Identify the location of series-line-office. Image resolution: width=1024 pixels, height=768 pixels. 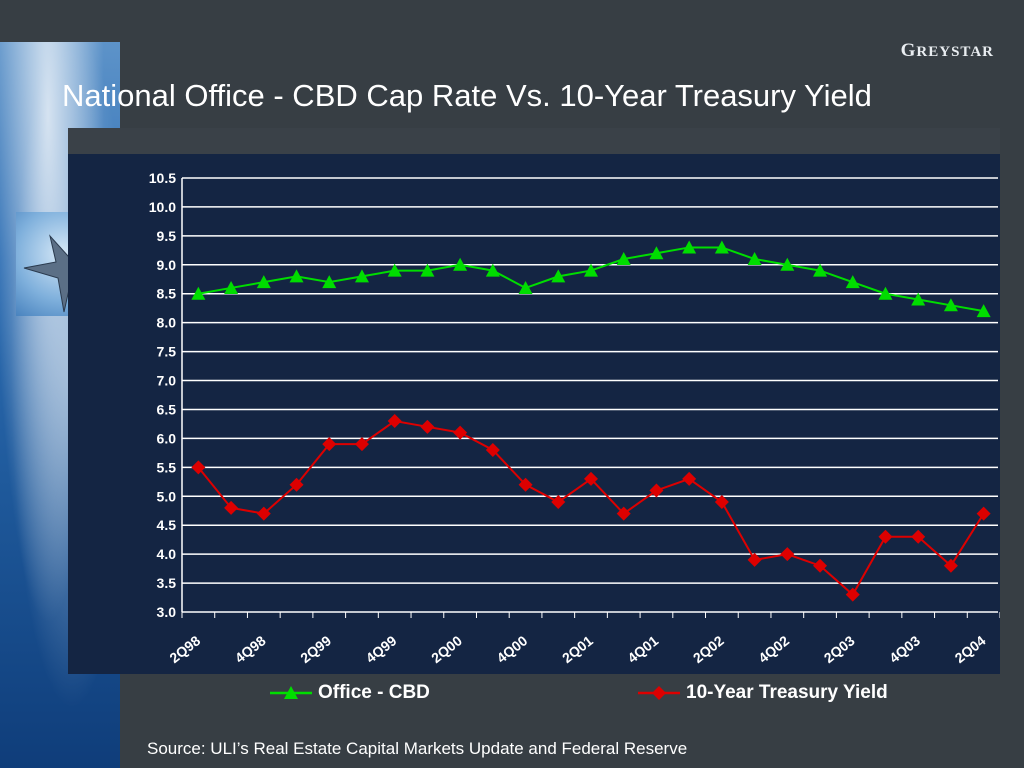
(591, 279).